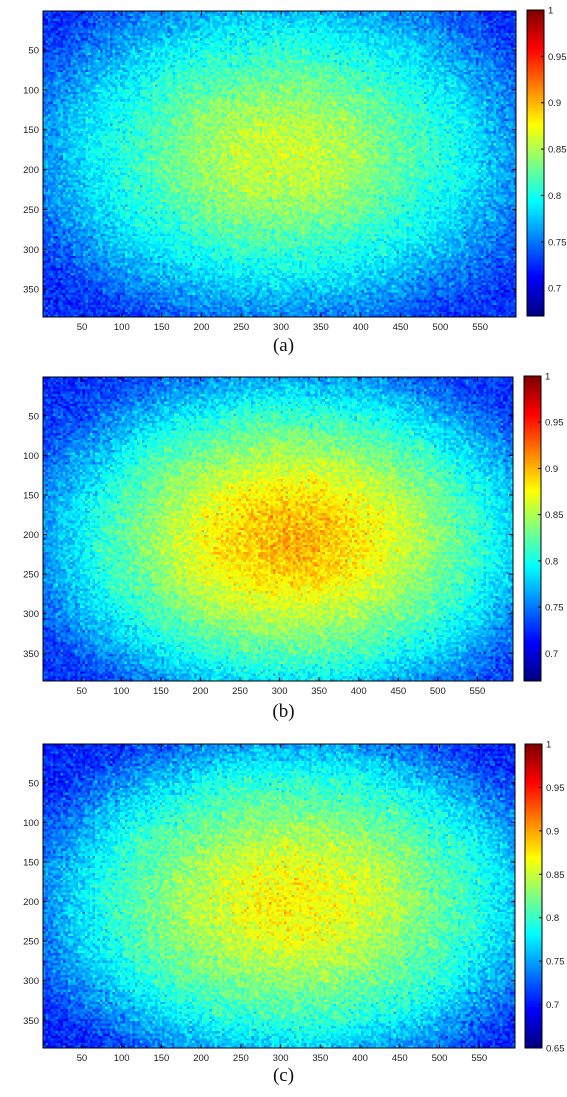 Image resolution: width=567 pixels, height=1097 pixels. What do you see at coordinates (555, 1049) in the screenshot?
I see `colorbar-tick-label: 0.65` at bounding box center [555, 1049].